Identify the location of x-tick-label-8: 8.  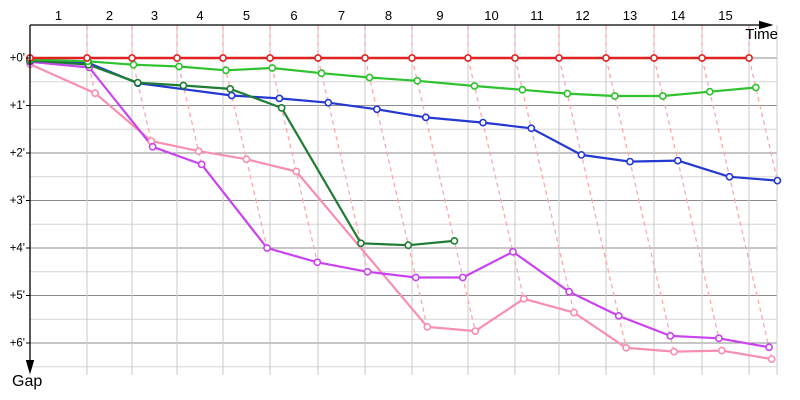
(388, 15).